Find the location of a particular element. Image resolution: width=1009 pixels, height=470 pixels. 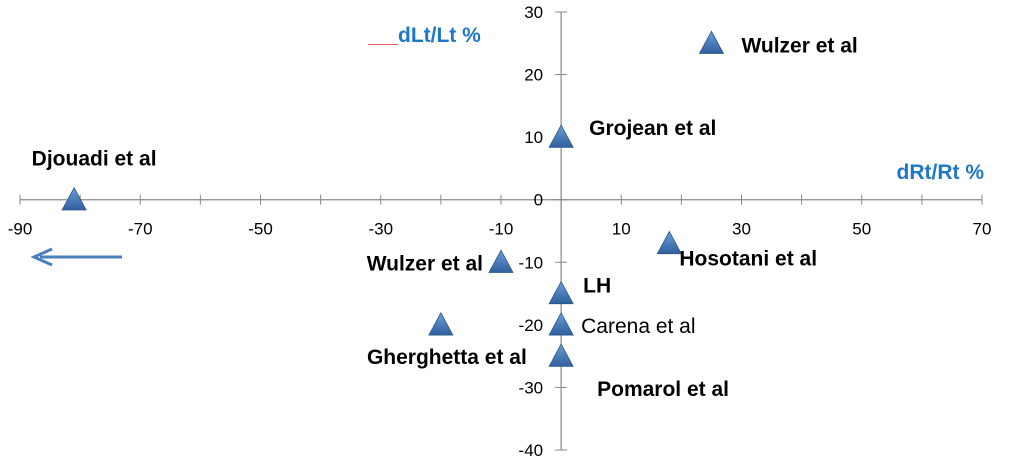

y-tick-label: -40 is located at coordinates (531, 450).